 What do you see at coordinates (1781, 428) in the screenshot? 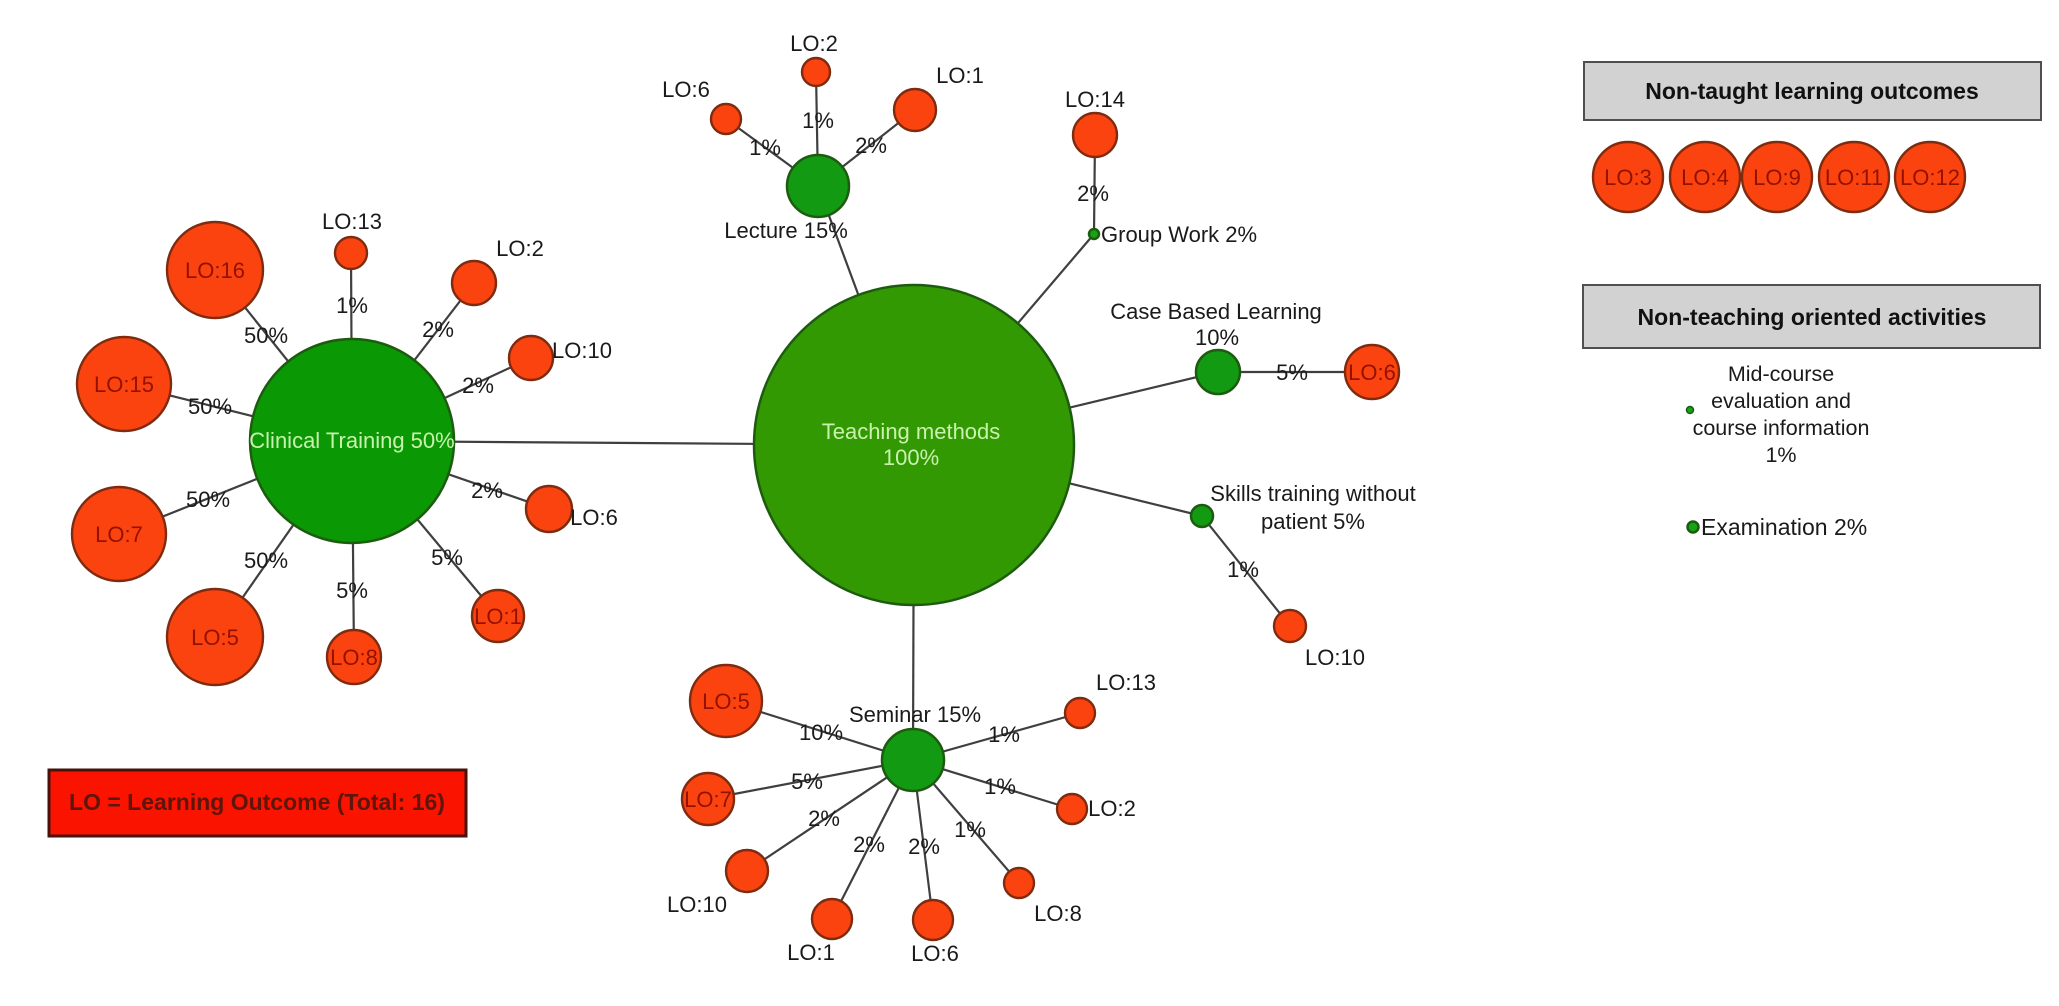
I see `svg-text: course information` at bounding box center [1781, 428].